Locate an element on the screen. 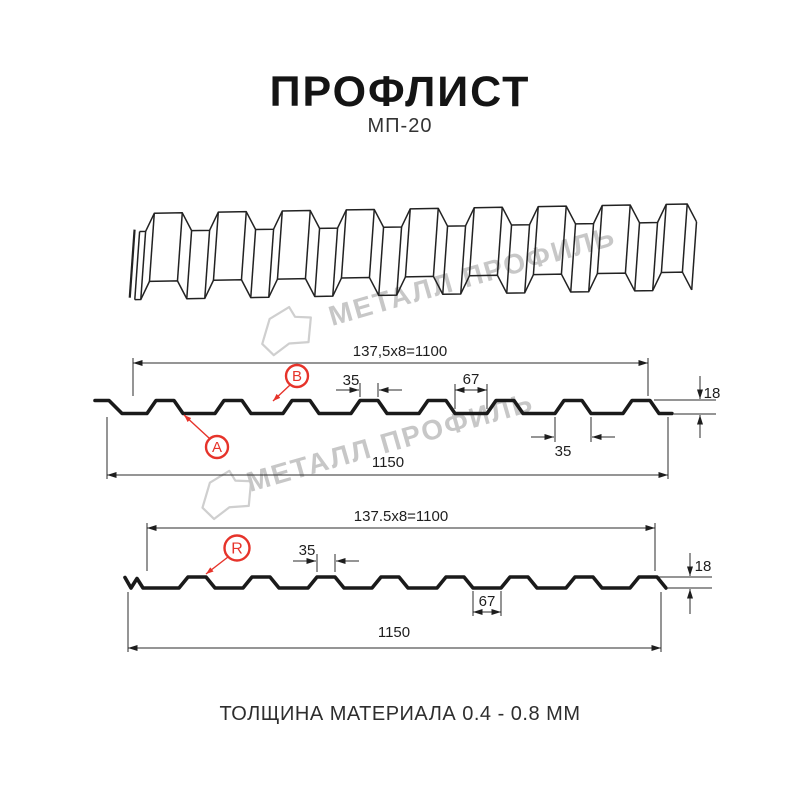 The height and width of the screenshot is (800, 800). sheet-3d-view is located at coordinates (413, 252).